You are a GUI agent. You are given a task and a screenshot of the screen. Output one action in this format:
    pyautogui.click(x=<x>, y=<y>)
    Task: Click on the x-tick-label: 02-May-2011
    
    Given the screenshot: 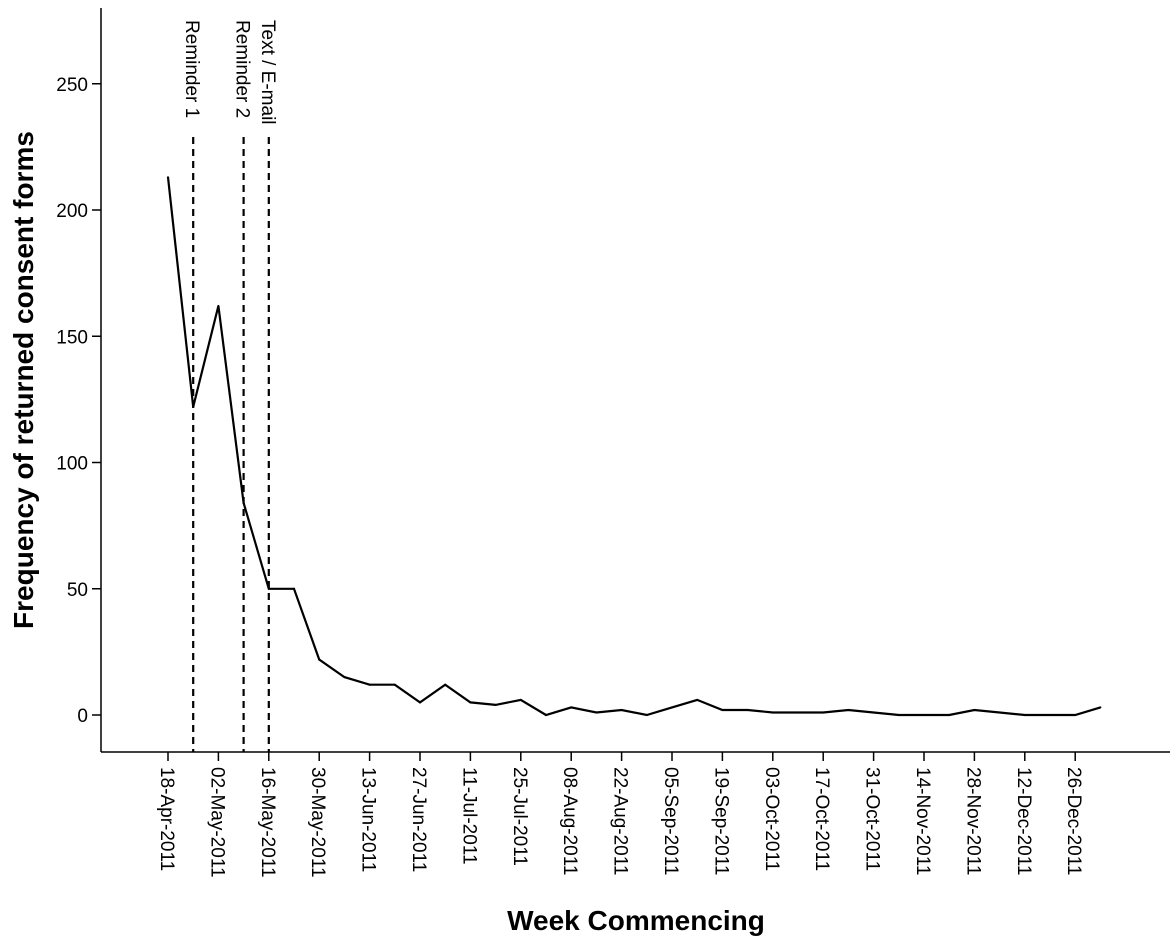 What is the action you would take?
    pyautogui.click(x=216, y=822)
    